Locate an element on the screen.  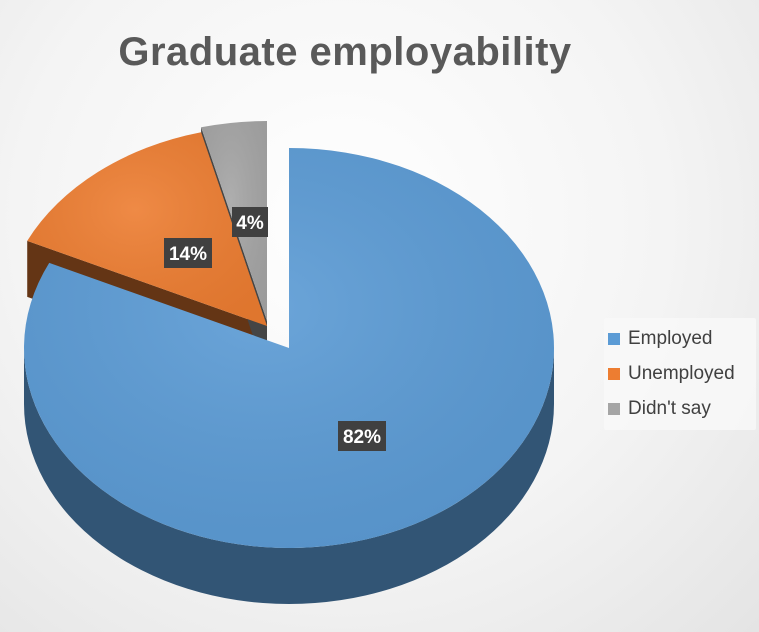
data-label-didn-t-say: 4% is located at coordinates (250, 223).